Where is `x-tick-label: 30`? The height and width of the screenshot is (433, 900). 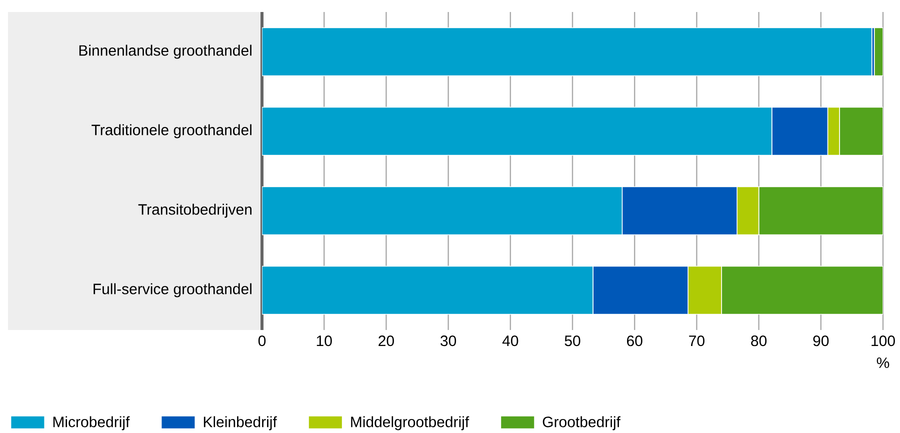 x-tick-label: 30 is located at coordinates (448, 341).